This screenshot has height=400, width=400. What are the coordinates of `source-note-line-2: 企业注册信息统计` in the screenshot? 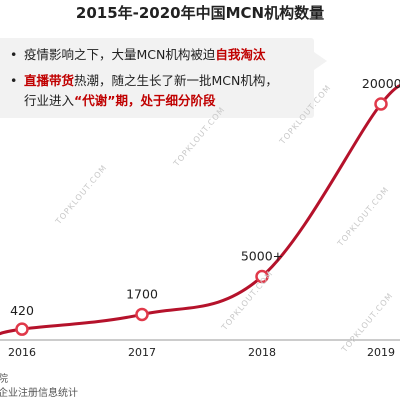 It's located at (39, 393).